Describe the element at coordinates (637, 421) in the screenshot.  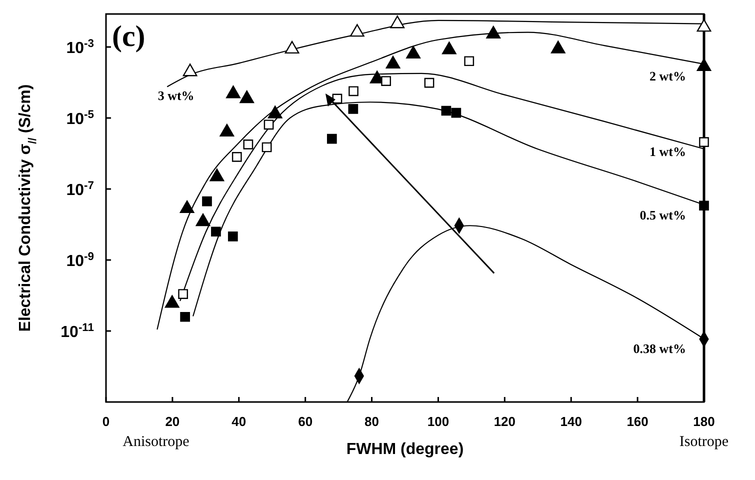
I see `x-tick-label: 160` at that location.